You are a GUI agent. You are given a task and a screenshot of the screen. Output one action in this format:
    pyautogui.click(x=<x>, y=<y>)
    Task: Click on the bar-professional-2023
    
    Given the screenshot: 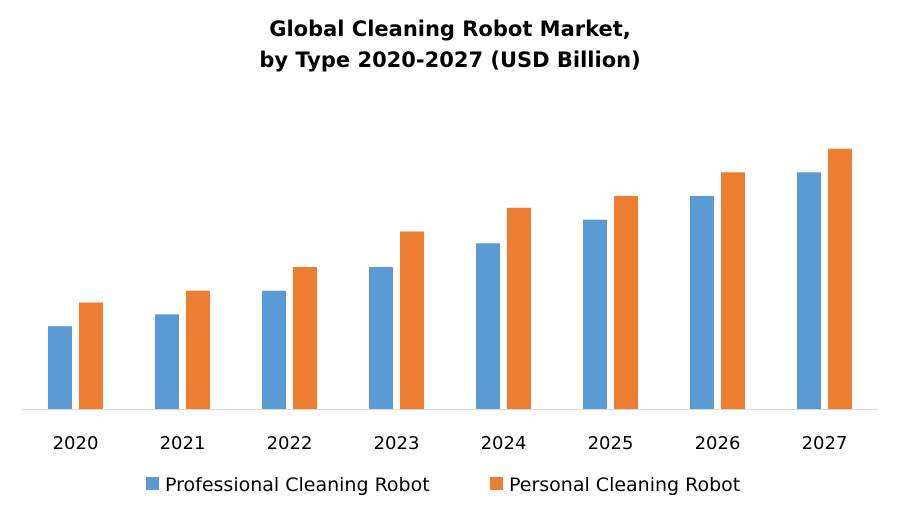 What is the action you would take?
    pyautogui.click(x=381, y=338)
    